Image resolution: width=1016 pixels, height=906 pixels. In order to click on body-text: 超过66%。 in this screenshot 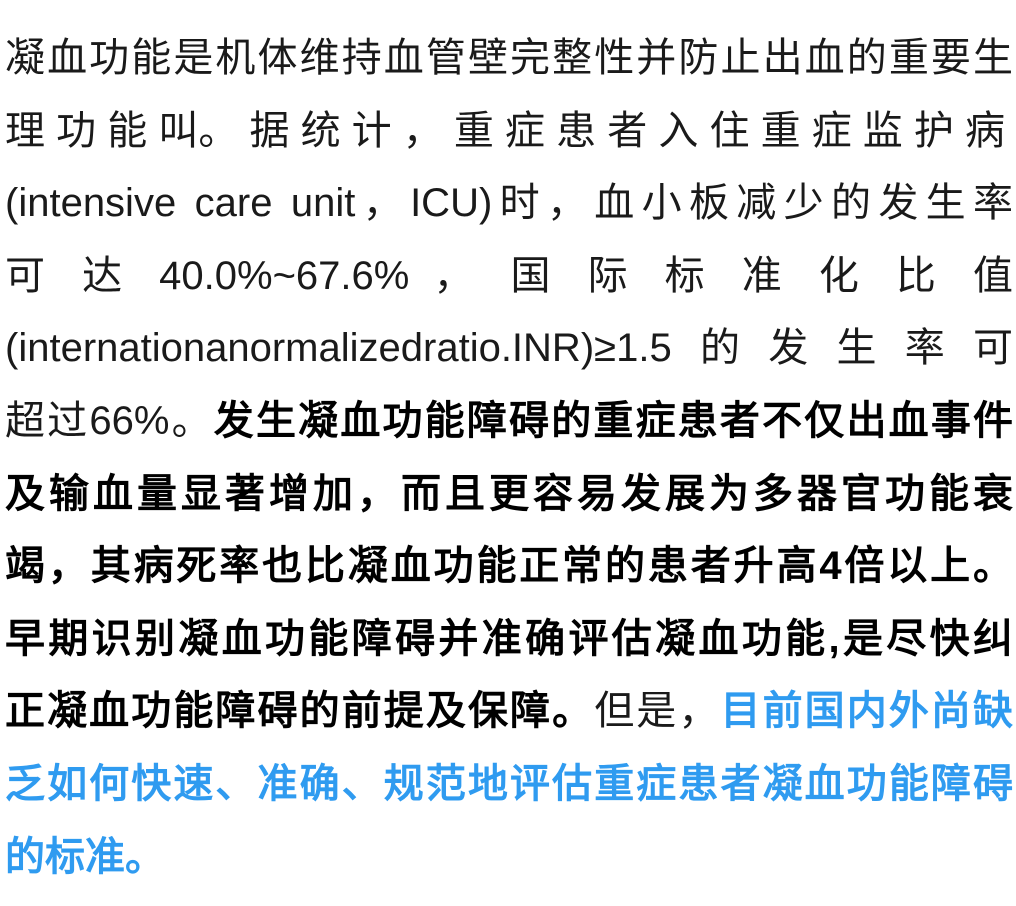, I will do `click(109, 420)`.